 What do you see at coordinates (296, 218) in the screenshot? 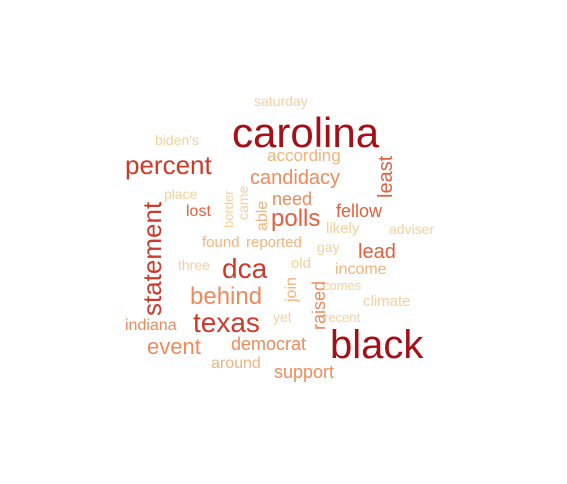
I see `word-polls: polls` at bounding box center [296, 218].